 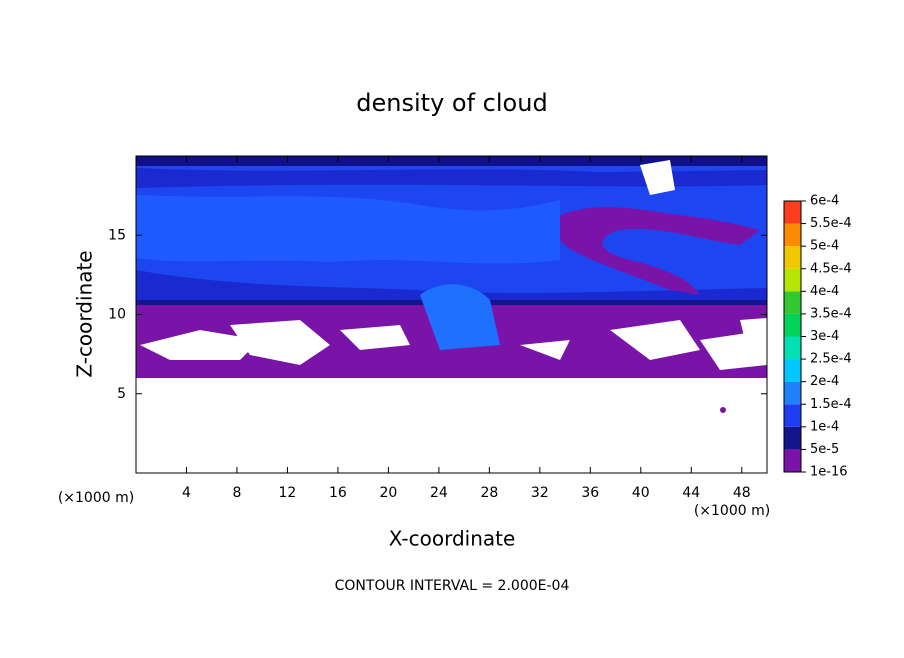 I want to click on colorbar-label: 4.5e-4, so click(x=831, y=268).